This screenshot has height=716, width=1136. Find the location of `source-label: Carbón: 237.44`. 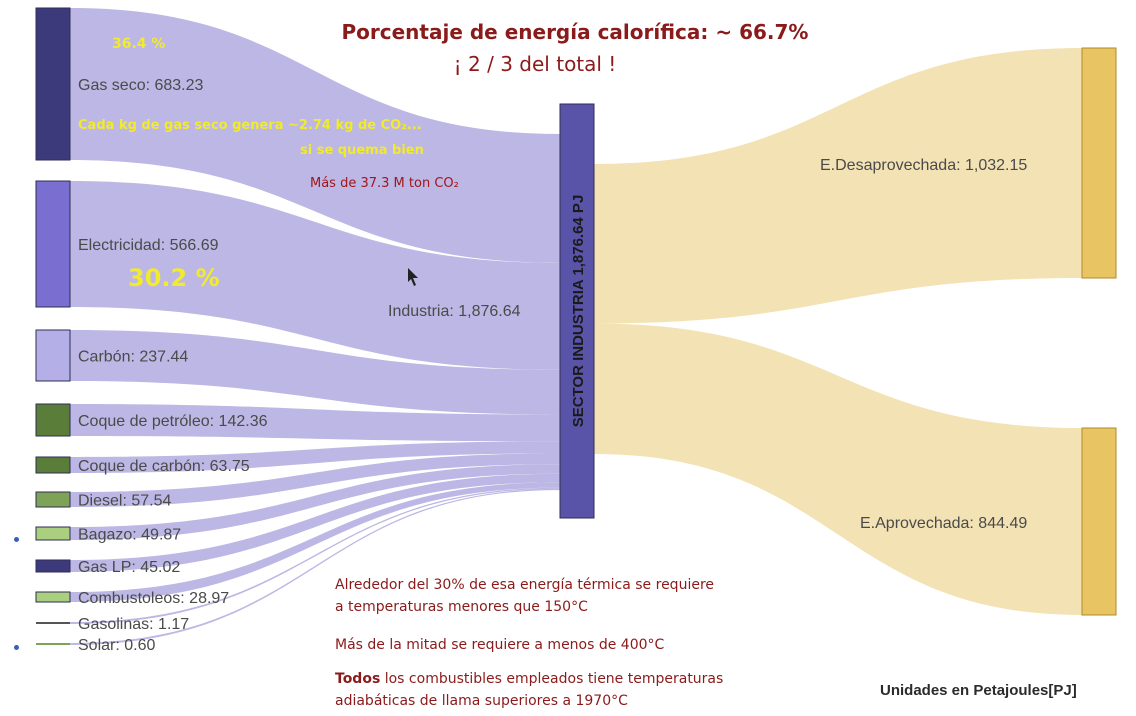

source-label: Carbón: 237.44 is located at coordinates (133, 357).